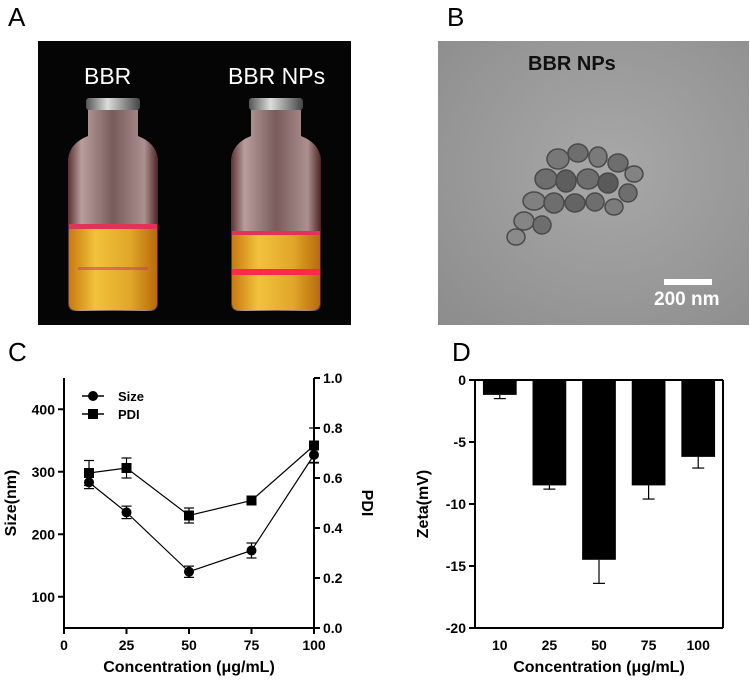 The image size is (750, 681). What do you see at coordinates (575, 194) in the screenshot?
I see `nanoparticle-cluster` at bounding box center [575, 194].